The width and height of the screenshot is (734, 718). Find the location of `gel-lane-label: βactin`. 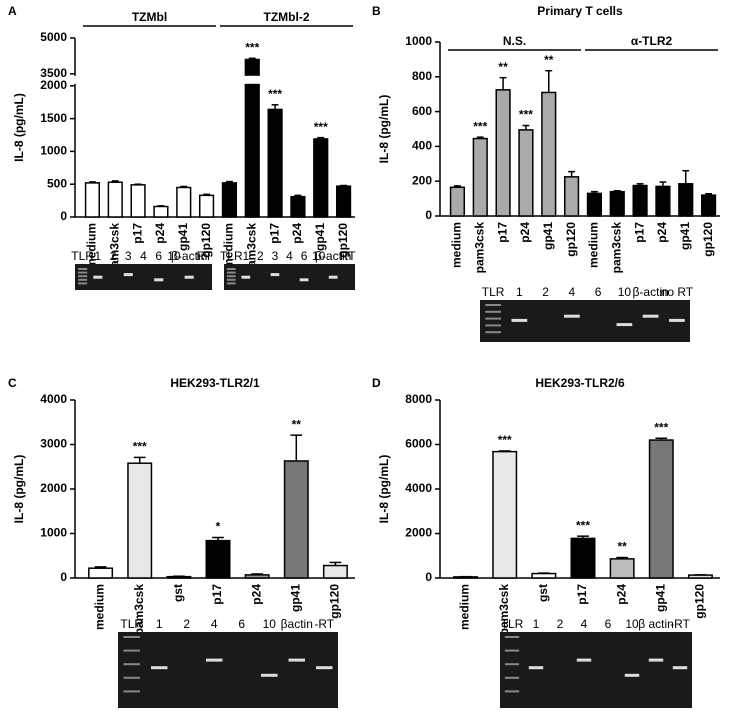

gel-lane-label: βactin is located at coordinates (297, 624).